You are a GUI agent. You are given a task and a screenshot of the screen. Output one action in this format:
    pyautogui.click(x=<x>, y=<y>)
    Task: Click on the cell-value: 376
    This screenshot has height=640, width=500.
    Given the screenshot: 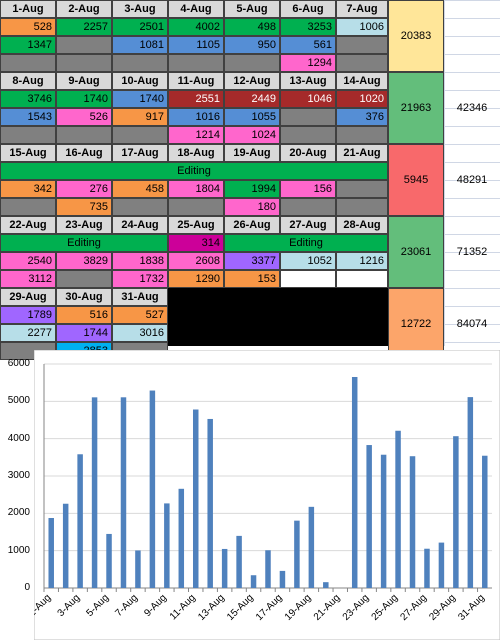 What is the action you would take?
    pyautogui.click(x=362, y=117)
    